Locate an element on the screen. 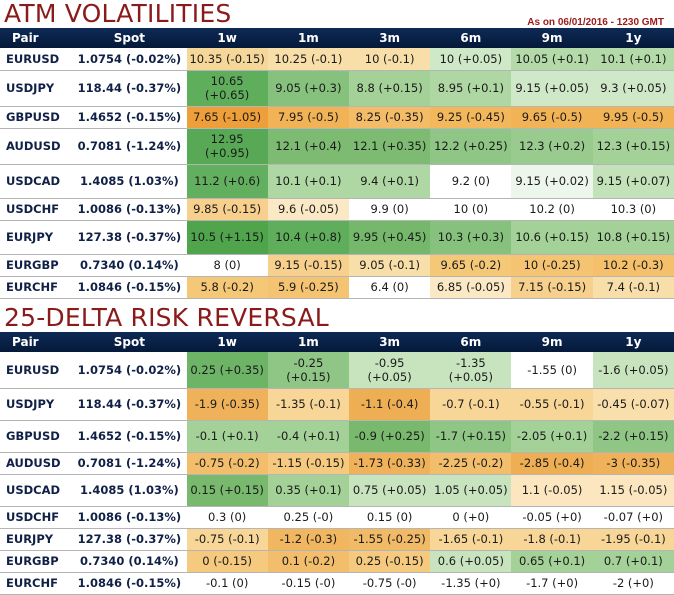 This screenshot has width=674, height=595. tenor-value-cell: 0.15 (+0.15) is located at coordinates (227, 490).